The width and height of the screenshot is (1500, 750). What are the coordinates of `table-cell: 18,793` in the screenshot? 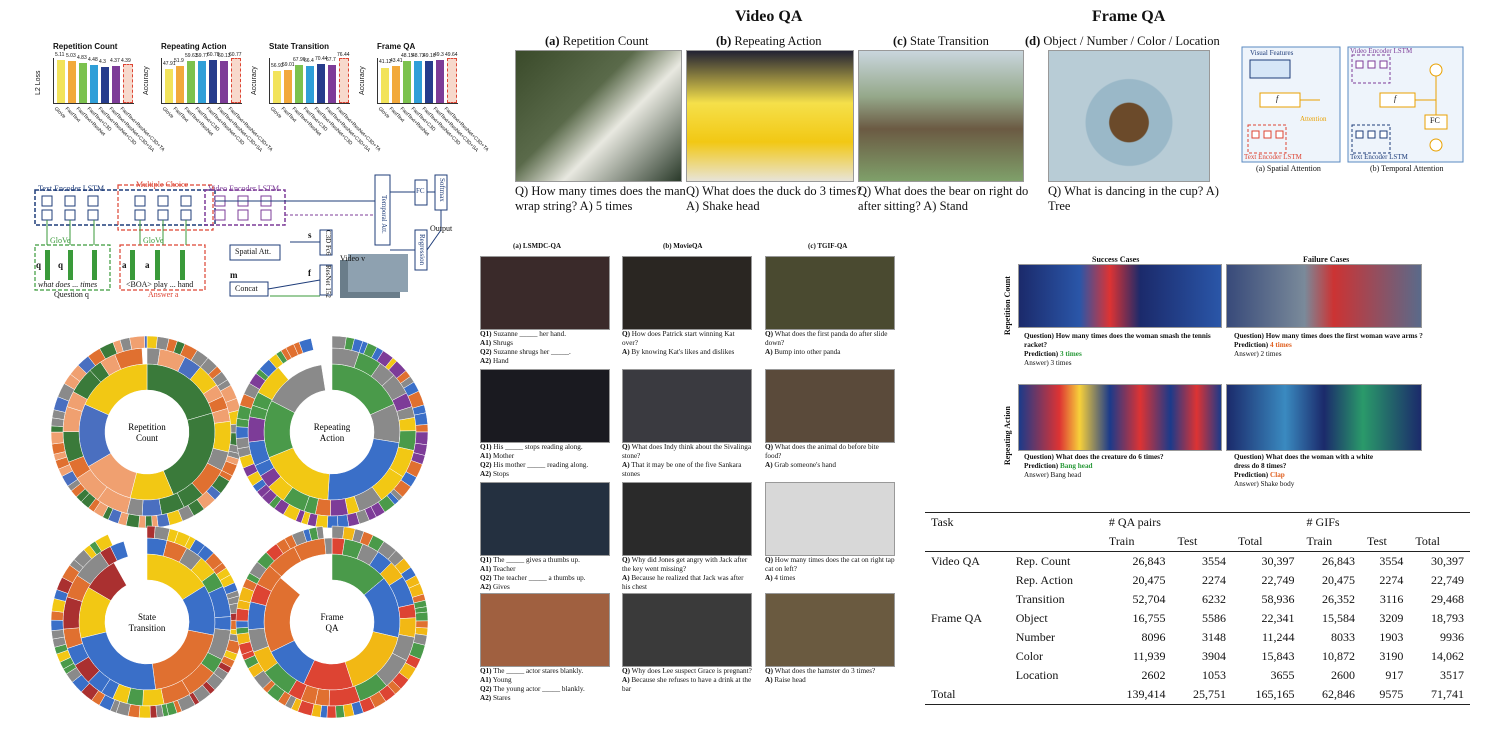 It's located at (1447, 618).